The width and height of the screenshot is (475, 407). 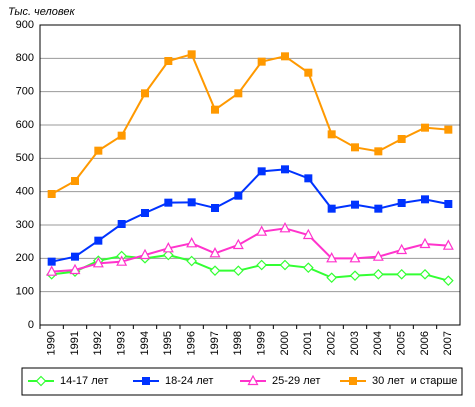 What do you see at coordinates (355, 343) in the screenshot?
I see `x-tick-label: 2003` at bounding box center [355, 343].